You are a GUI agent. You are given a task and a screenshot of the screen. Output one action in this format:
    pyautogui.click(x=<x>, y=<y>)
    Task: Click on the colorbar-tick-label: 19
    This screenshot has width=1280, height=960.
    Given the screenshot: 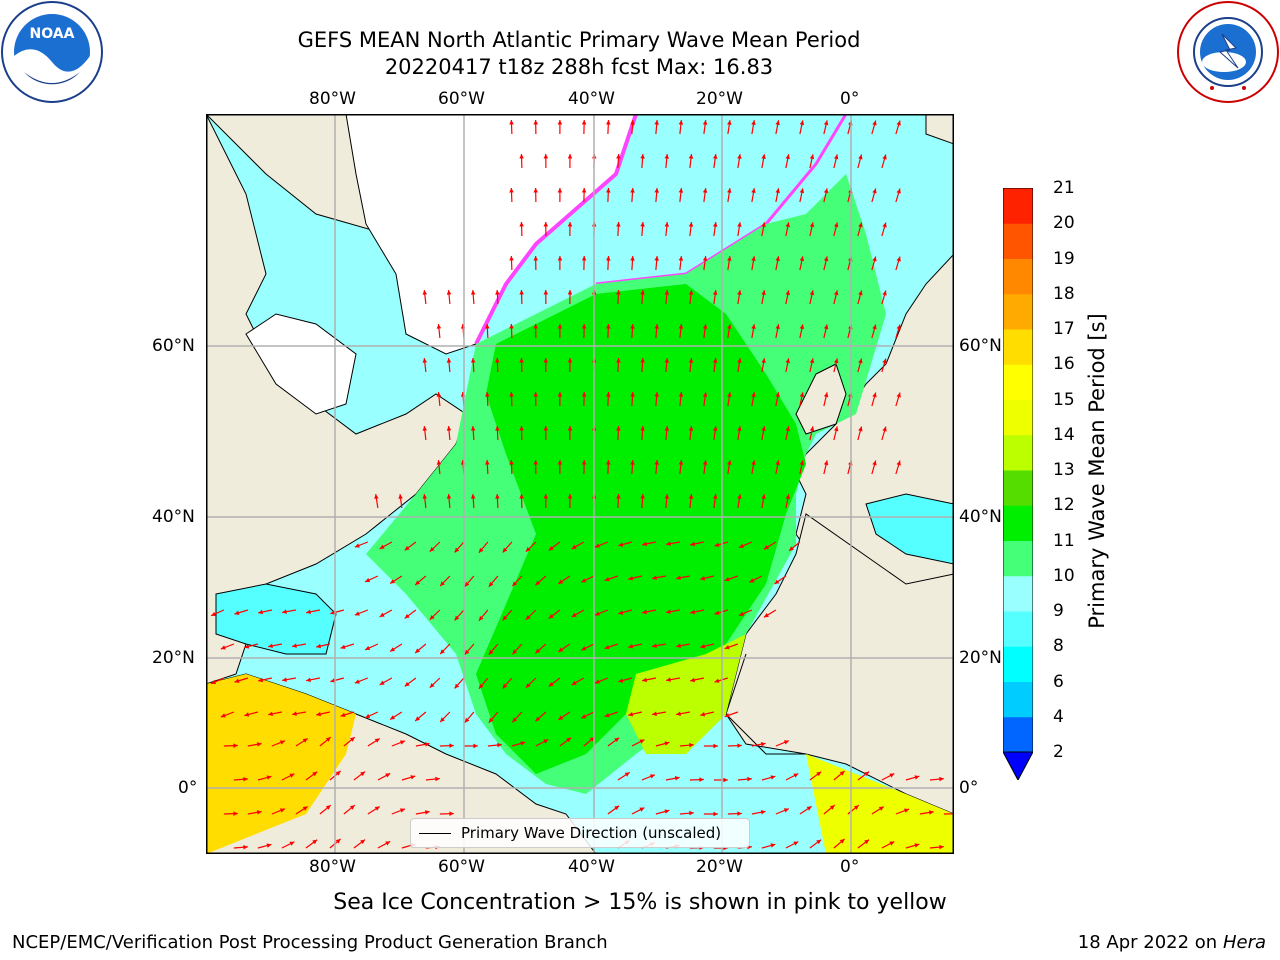 What is the action you would take?
    pyautogui.click(x=1064, y=258)
    